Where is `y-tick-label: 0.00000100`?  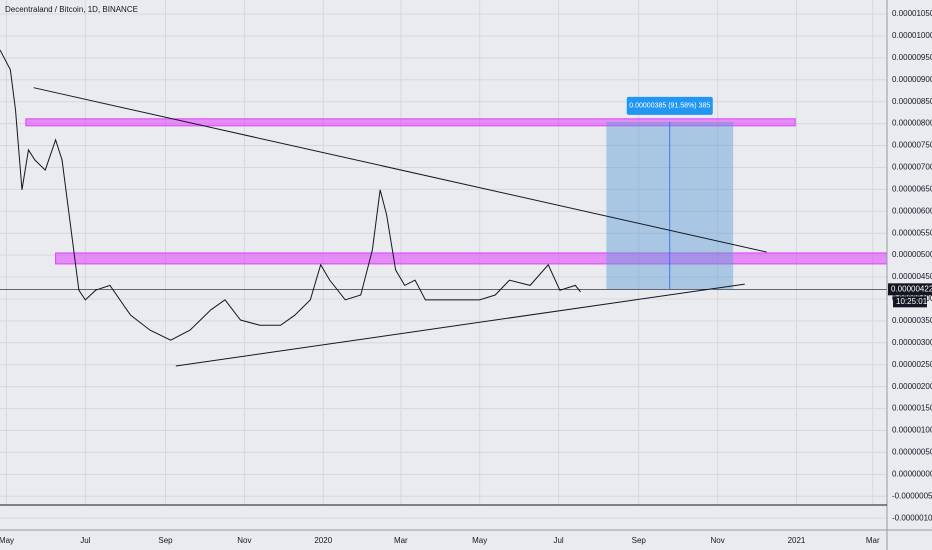 y-tick-label: 0.00000100 is located at coordinates (912, 430).